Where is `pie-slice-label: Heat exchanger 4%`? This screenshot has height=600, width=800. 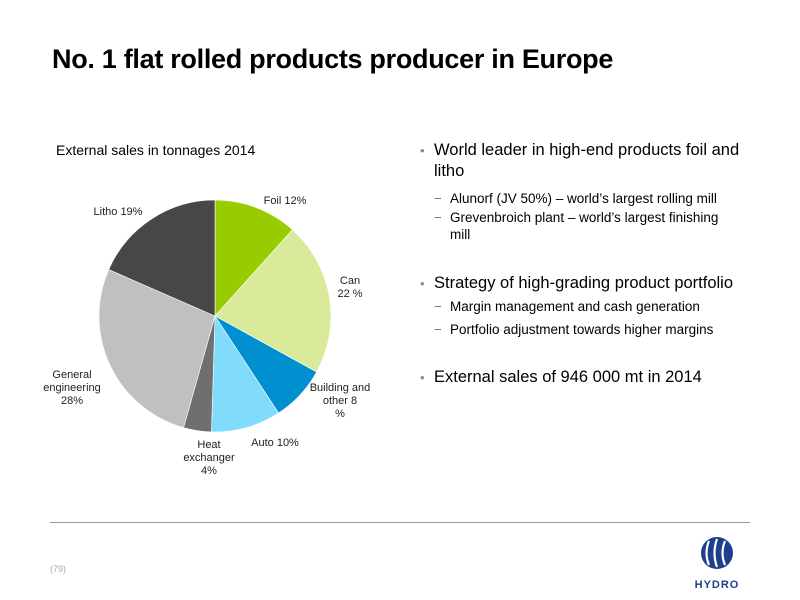 pie-slice-label: Heat exchanger 4% is located at coordinates (209, 458).